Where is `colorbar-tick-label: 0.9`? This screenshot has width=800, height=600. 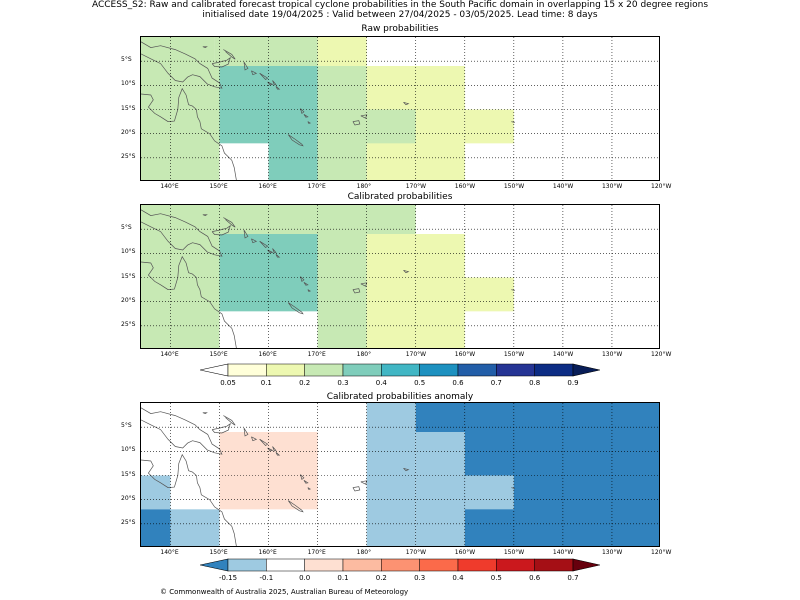
colorbar-tick-label: 0.9 is located at coordinates (573, 383).